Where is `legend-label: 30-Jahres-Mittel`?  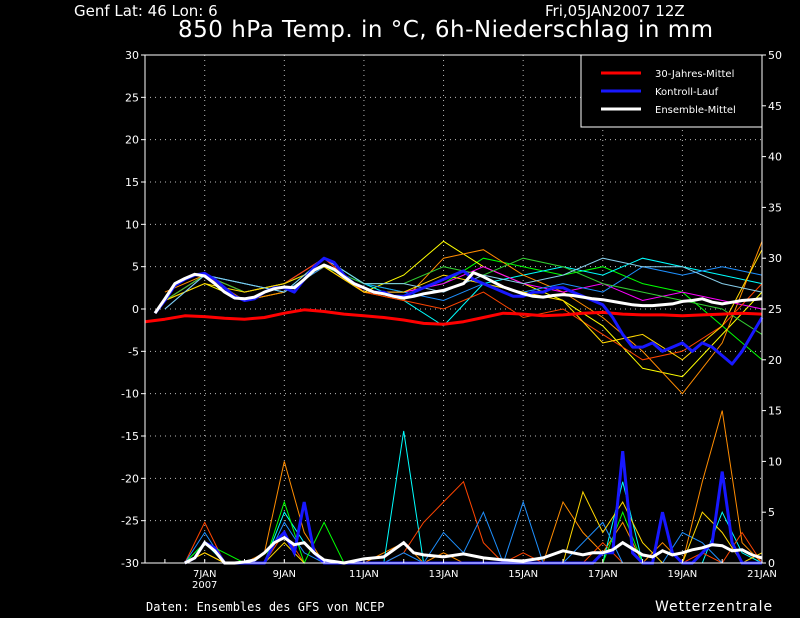
legend-label: 30-Jahres-Mittel is located at coordinates (694, 74).